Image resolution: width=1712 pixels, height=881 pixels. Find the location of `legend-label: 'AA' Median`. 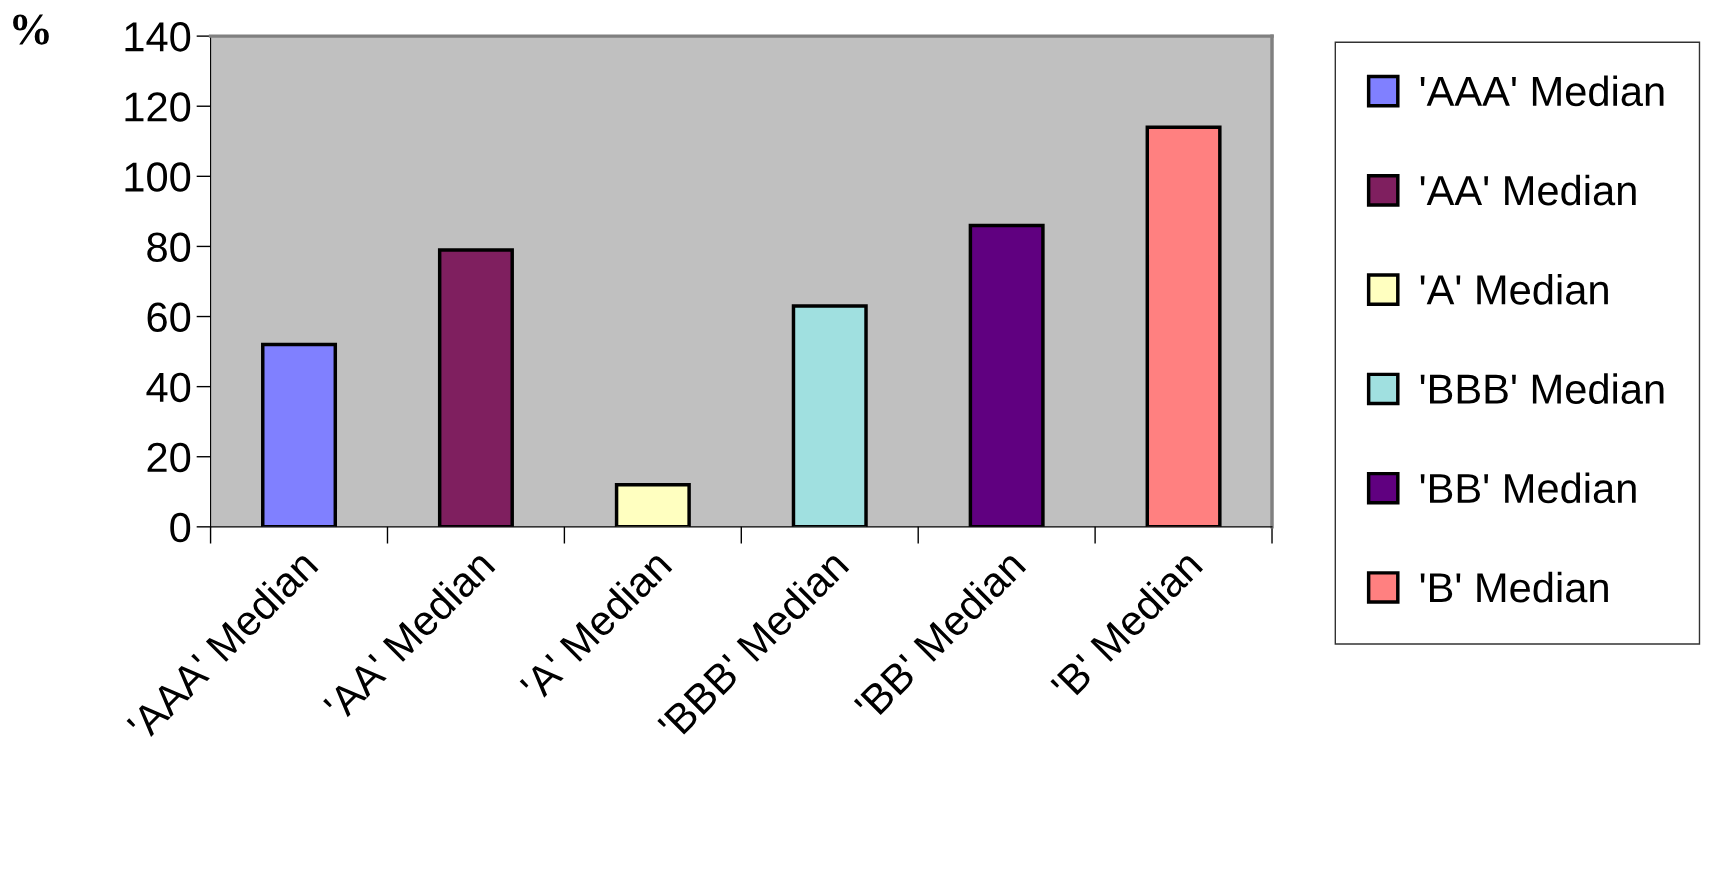

legend-label: 'AA' Median is located at coordinates (1528, 190).